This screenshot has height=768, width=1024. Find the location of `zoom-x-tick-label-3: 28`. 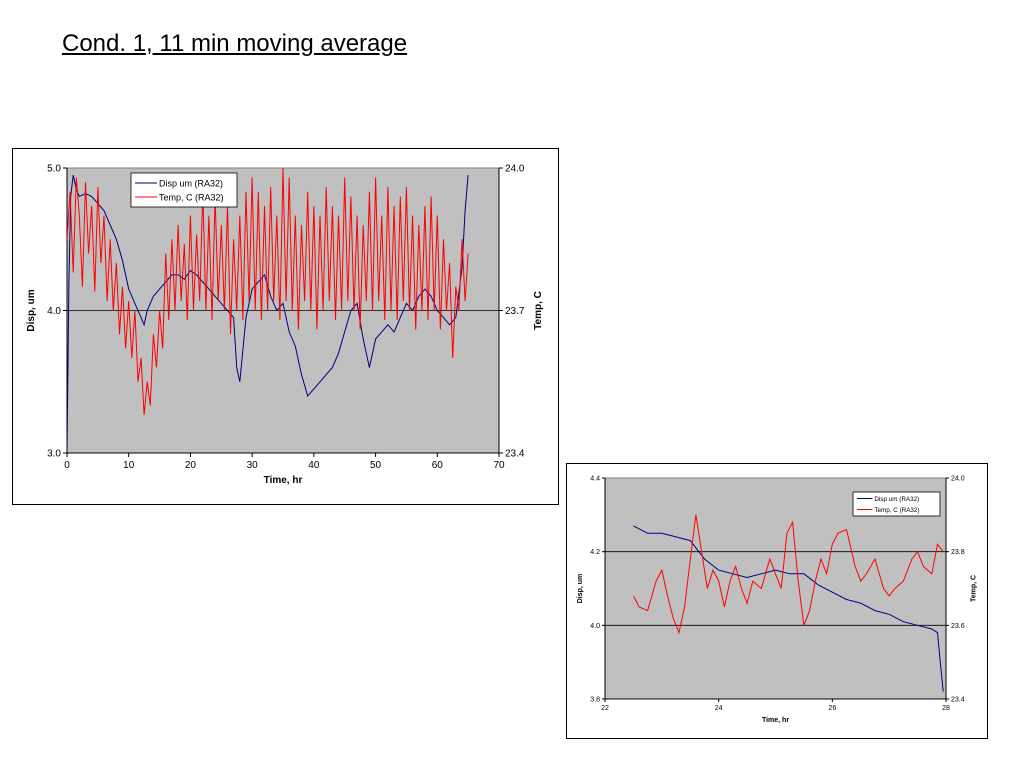

zoom-x-tick-label-3: 28 is located at coordinates (946, 708).